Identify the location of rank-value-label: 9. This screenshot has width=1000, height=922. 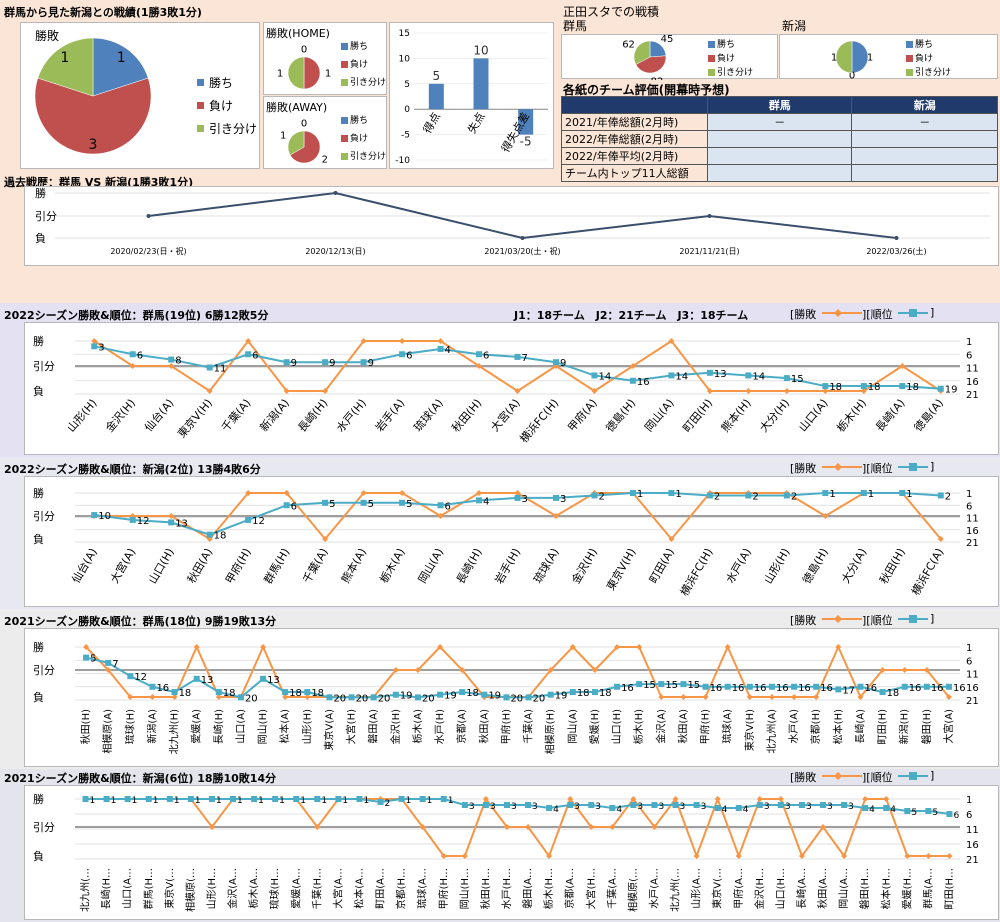
(371, 363).